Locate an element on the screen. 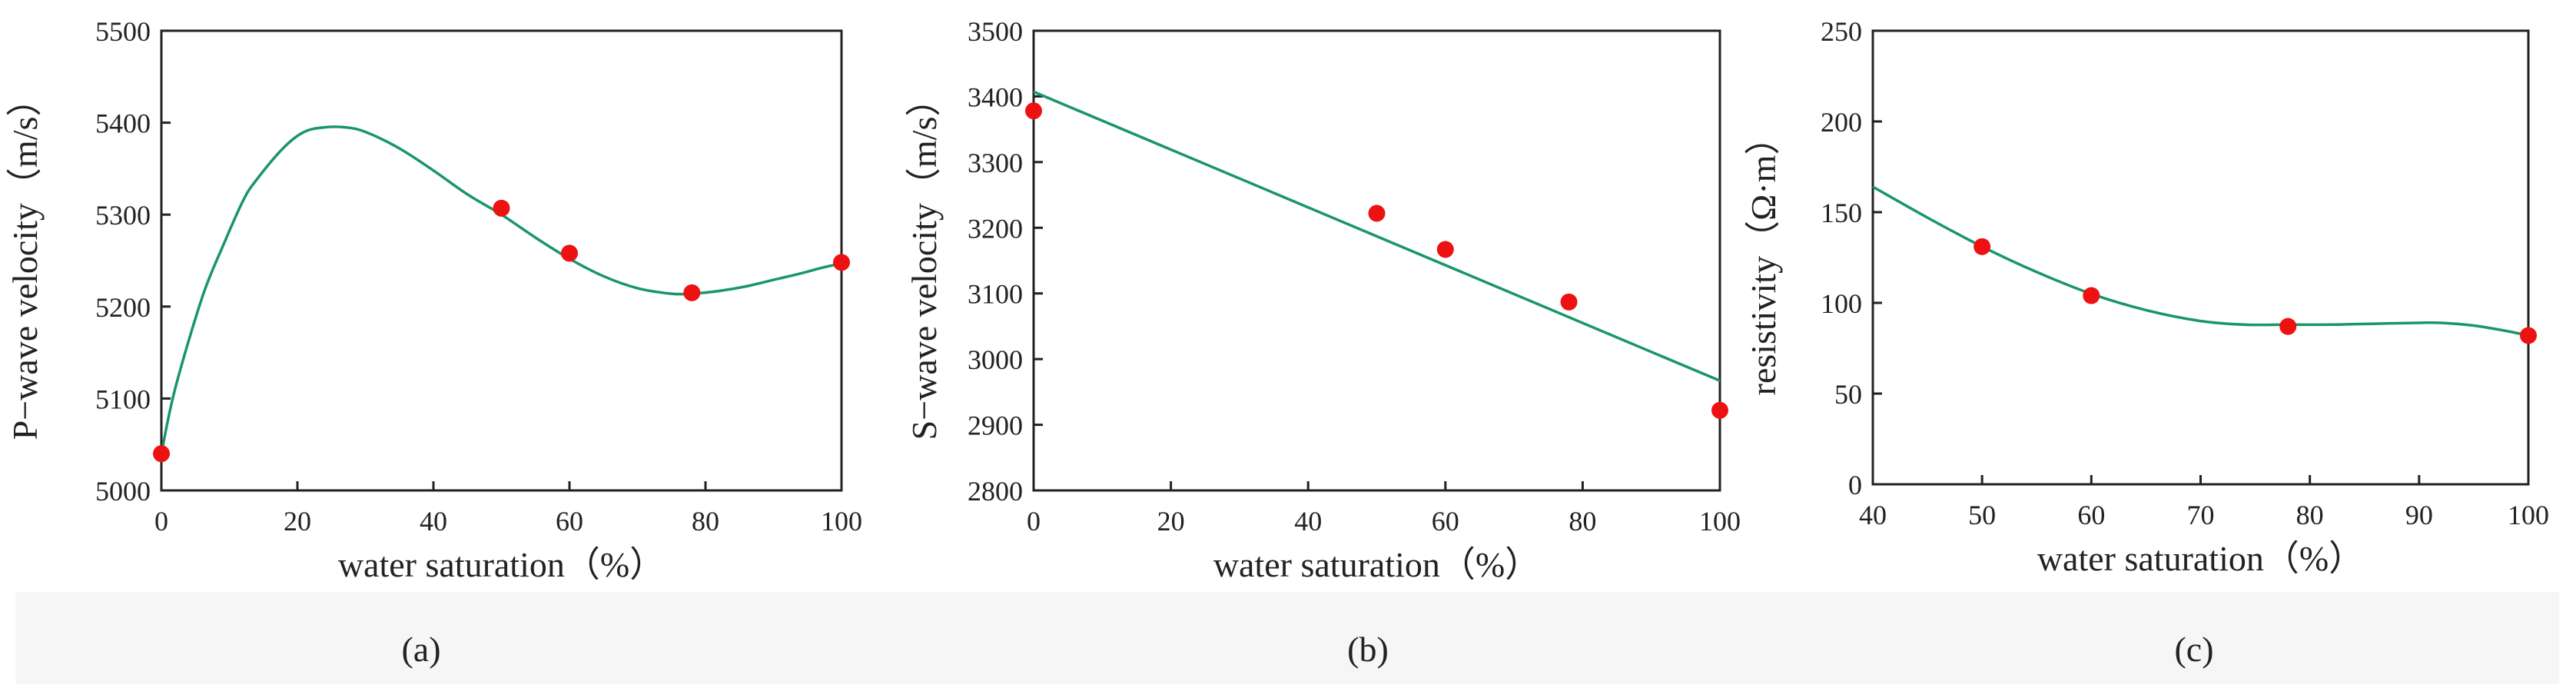 This screenshot has width=2576, height=688. y-tick-label: 3500 is located at coordinates (995, 31).